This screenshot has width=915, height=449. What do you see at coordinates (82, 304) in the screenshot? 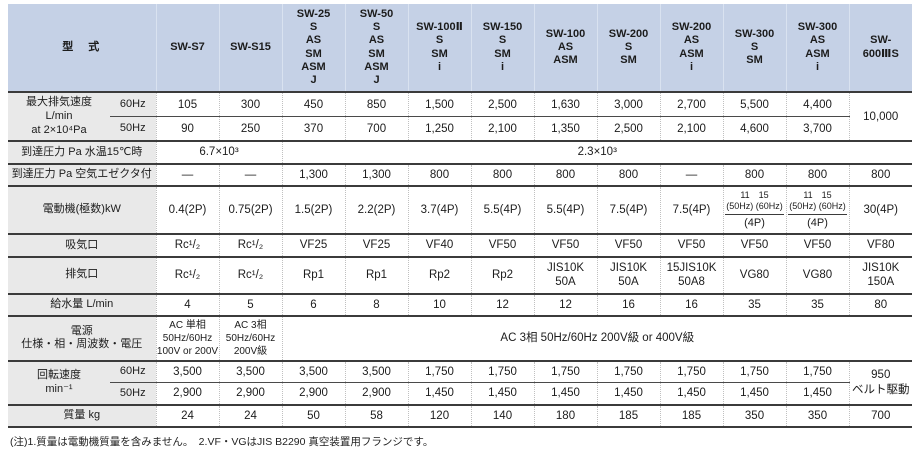
I see `row-label: 給水量 L/min` at bounding box center [82, 304].